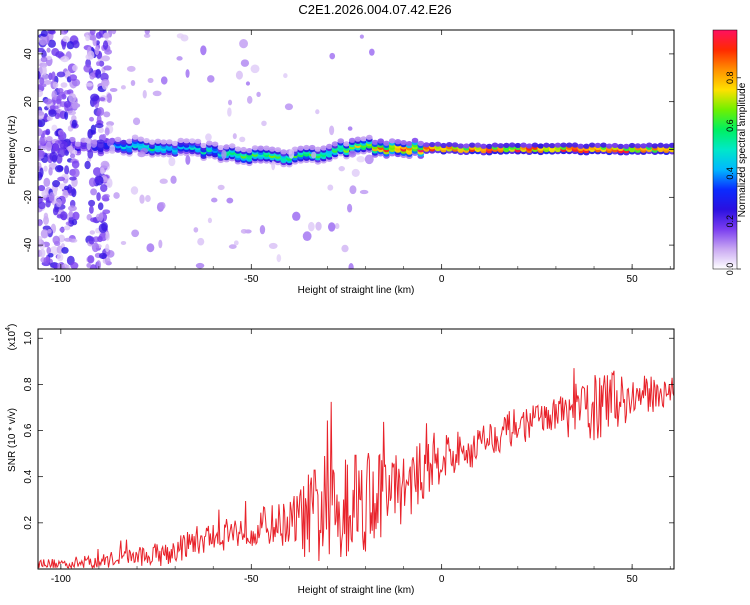 The width and height of the screenshot is (750, 605). I want to click on snr-y-tick-label: 0.6, so click(28, 430).